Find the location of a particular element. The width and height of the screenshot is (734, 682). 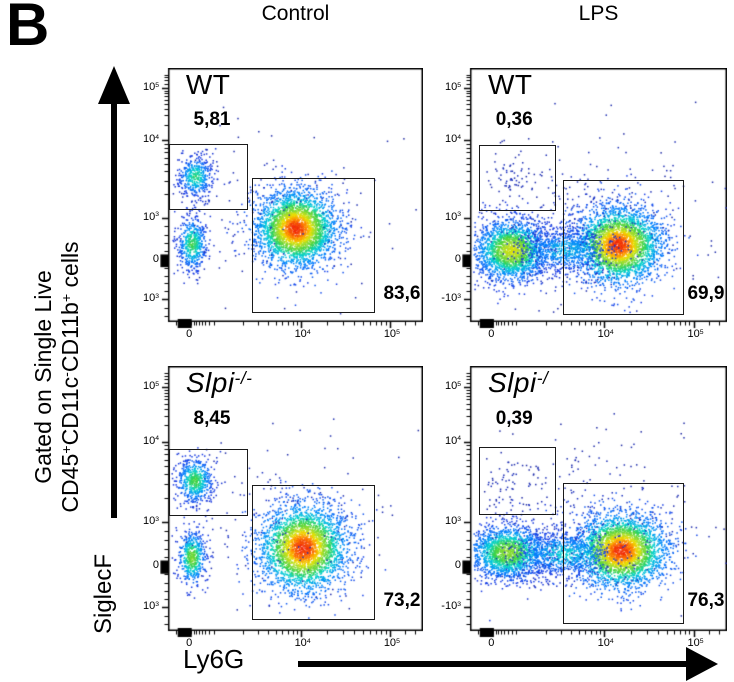

y-axis-arrow-head-icon is located at coordinates (114, 85).